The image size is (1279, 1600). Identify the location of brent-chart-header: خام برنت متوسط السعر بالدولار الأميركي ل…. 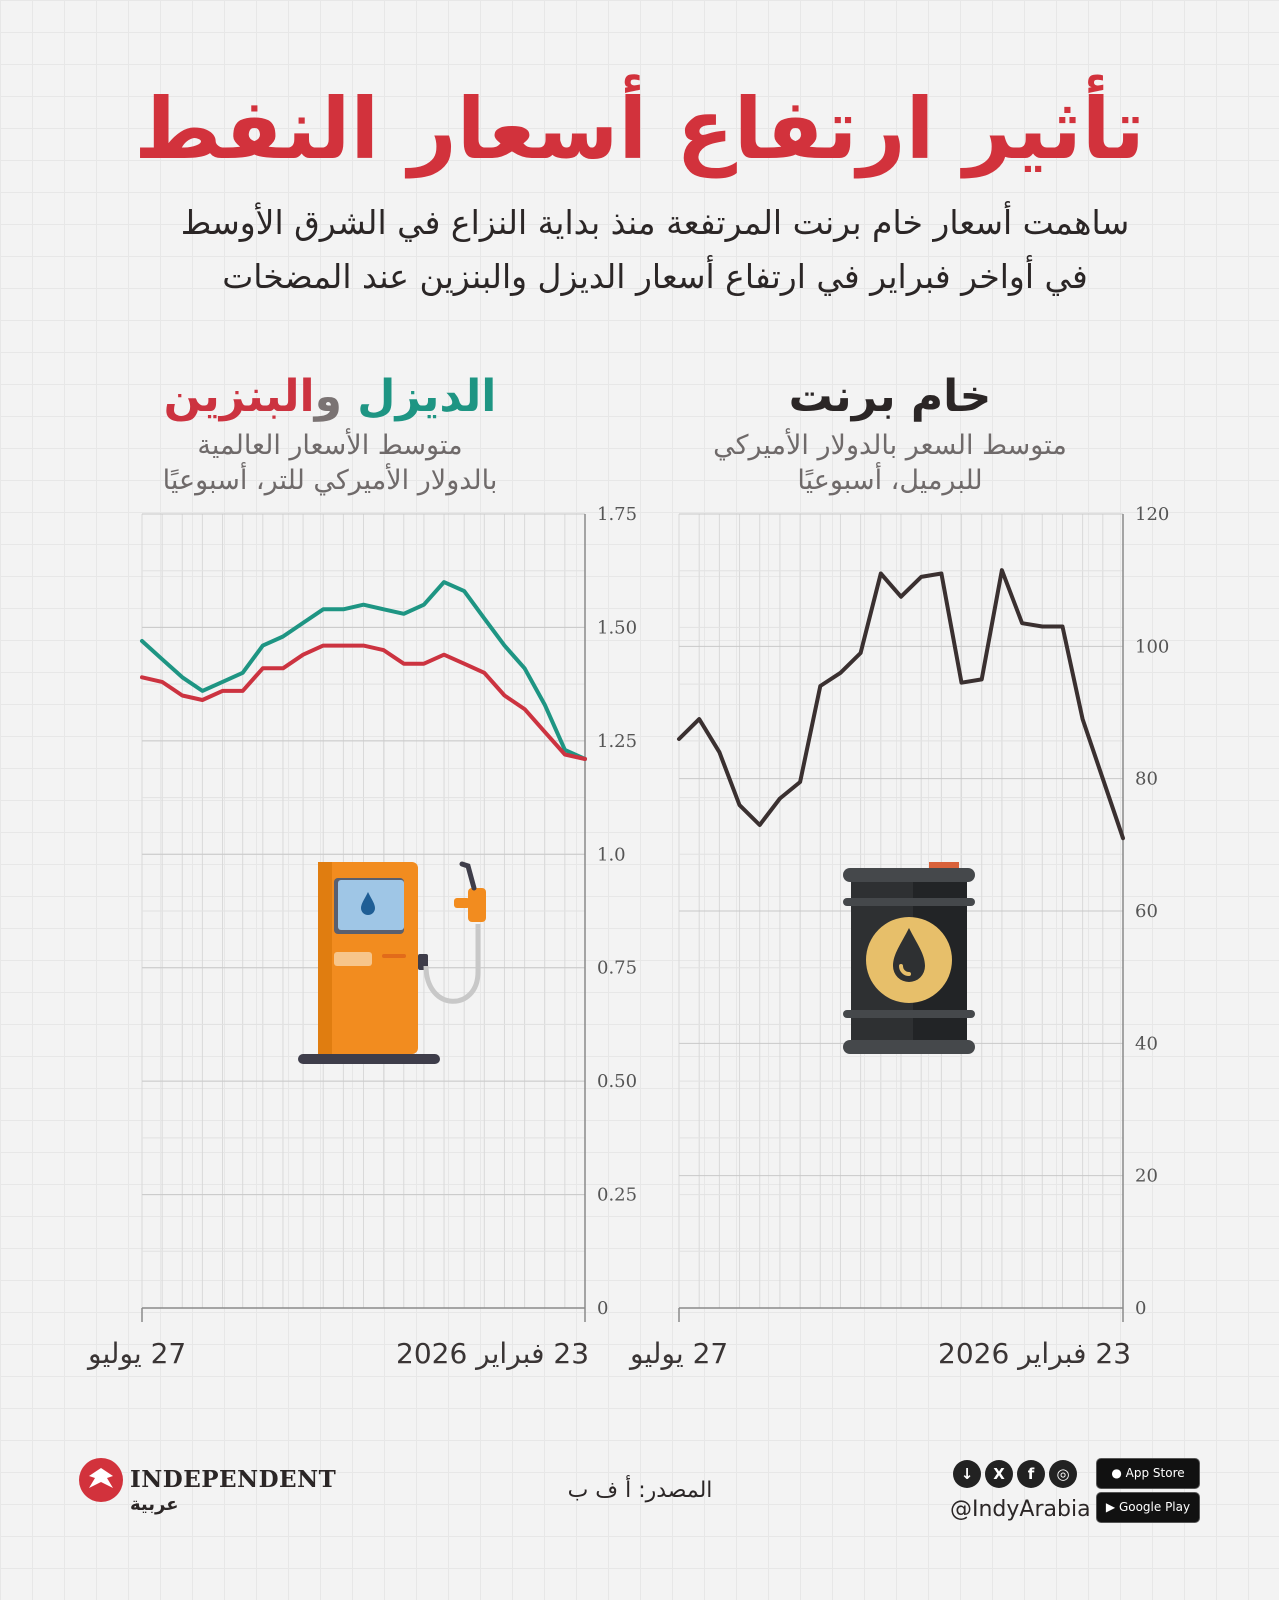
(890, 432).